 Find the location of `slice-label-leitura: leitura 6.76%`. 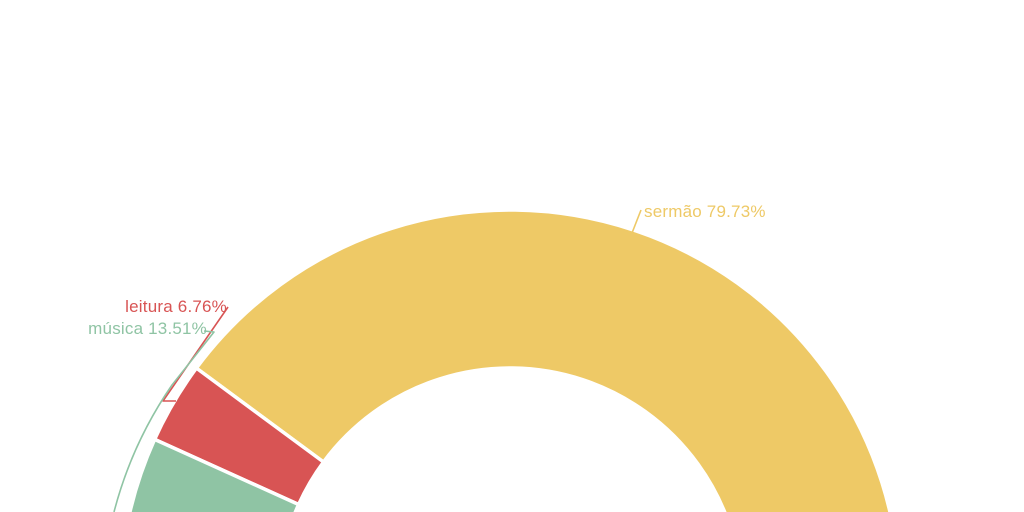

slice-label-leitura: leitura 6.76% is located at coordinates (176, 306).